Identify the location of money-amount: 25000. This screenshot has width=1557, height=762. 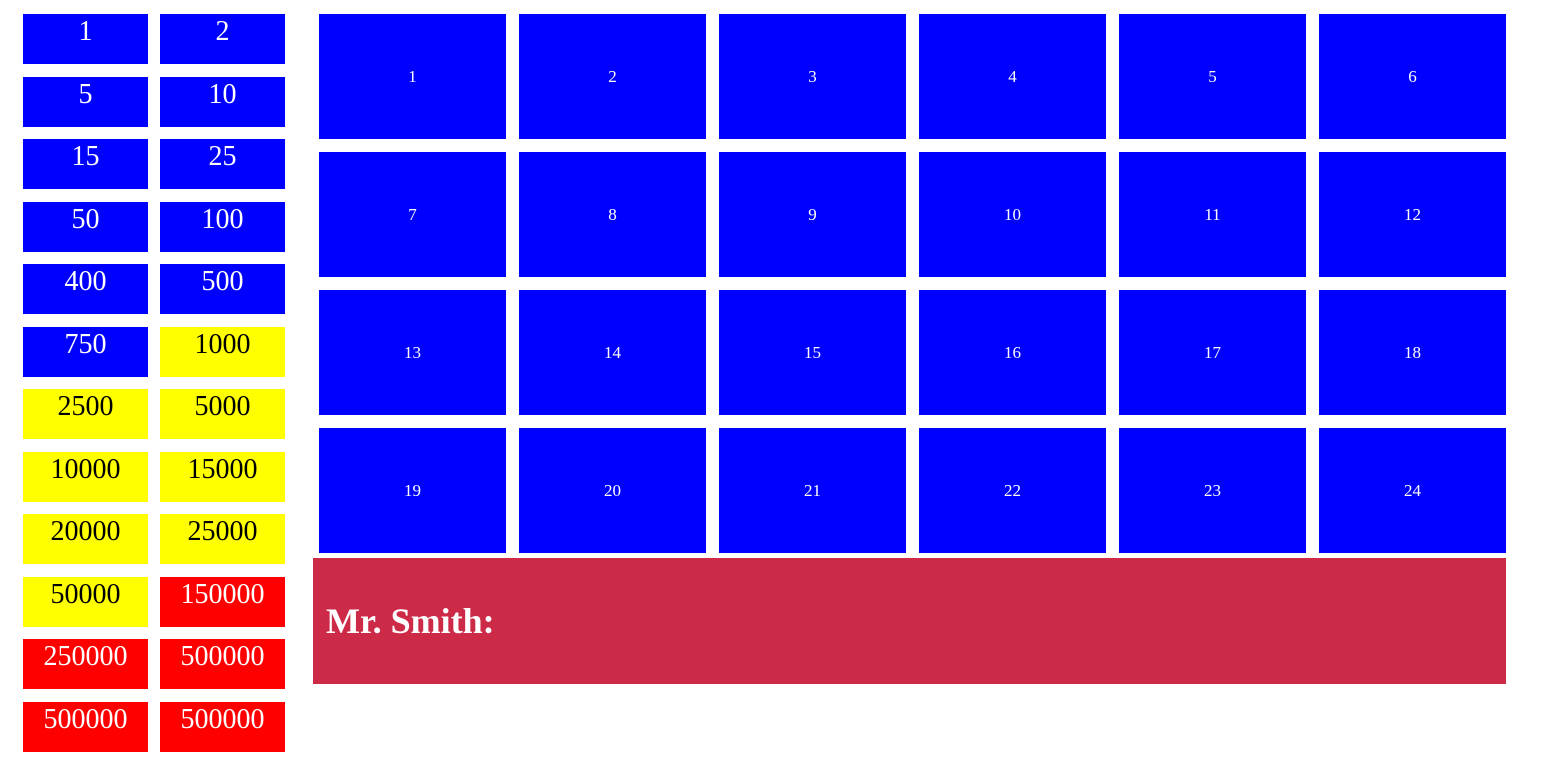
(222, 539).